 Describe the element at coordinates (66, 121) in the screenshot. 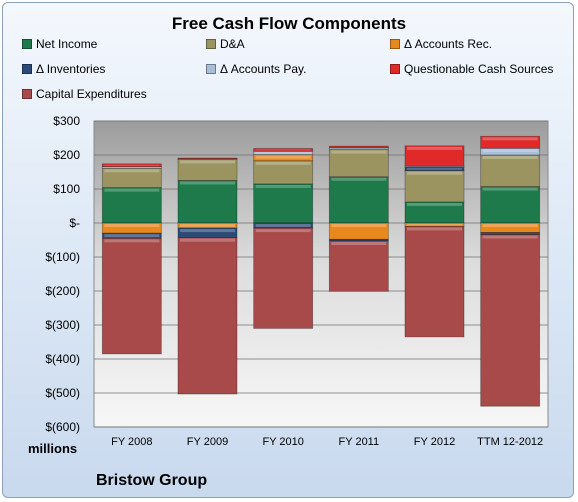

I see `y-tick-label: $300` at that location.